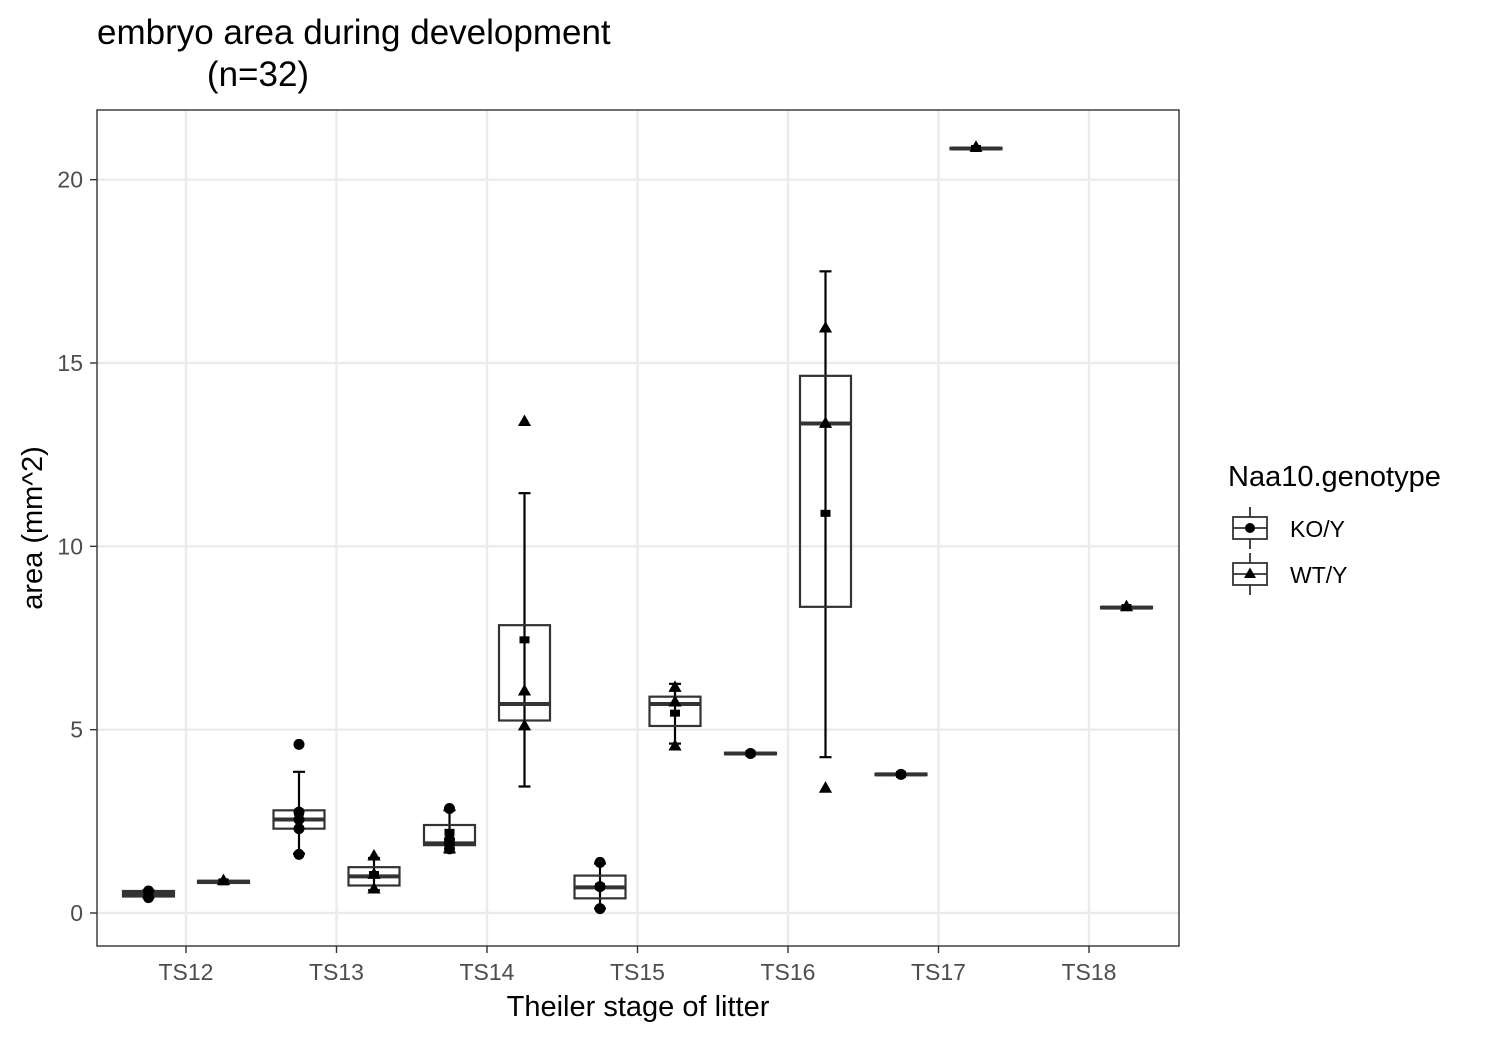 The height and width of the screenshot is (1045, 1494). Describe the element at coordinates (354, 32) in the screenshot. I see `chart-title-line1: embryo area during development` at that location.